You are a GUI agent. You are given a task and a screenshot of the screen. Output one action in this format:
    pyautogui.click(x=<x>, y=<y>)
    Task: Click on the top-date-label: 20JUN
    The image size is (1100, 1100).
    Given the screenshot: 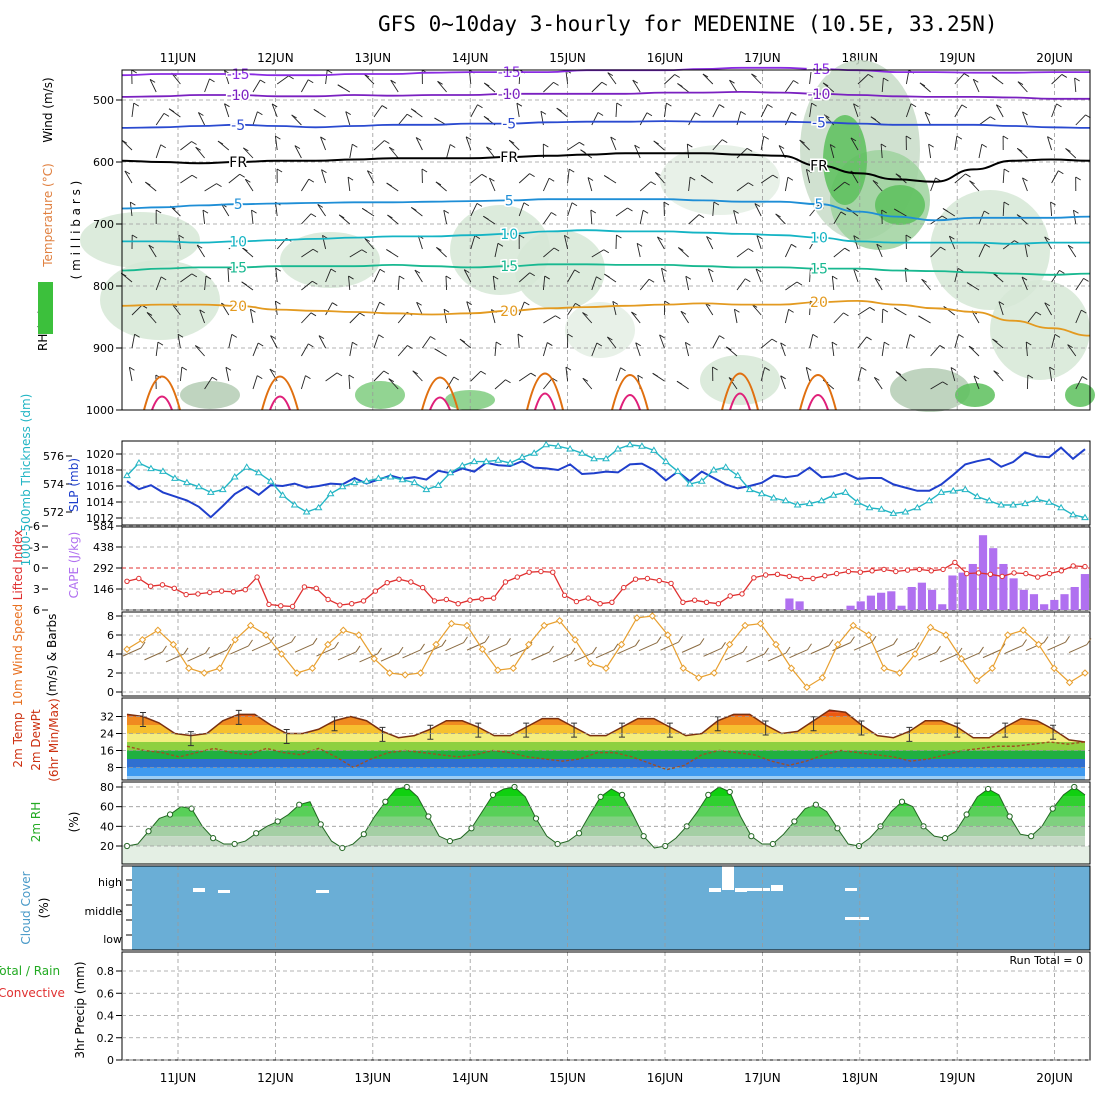 What is the action you would take?
    pyautogui.click(x=1054, y=58)
    